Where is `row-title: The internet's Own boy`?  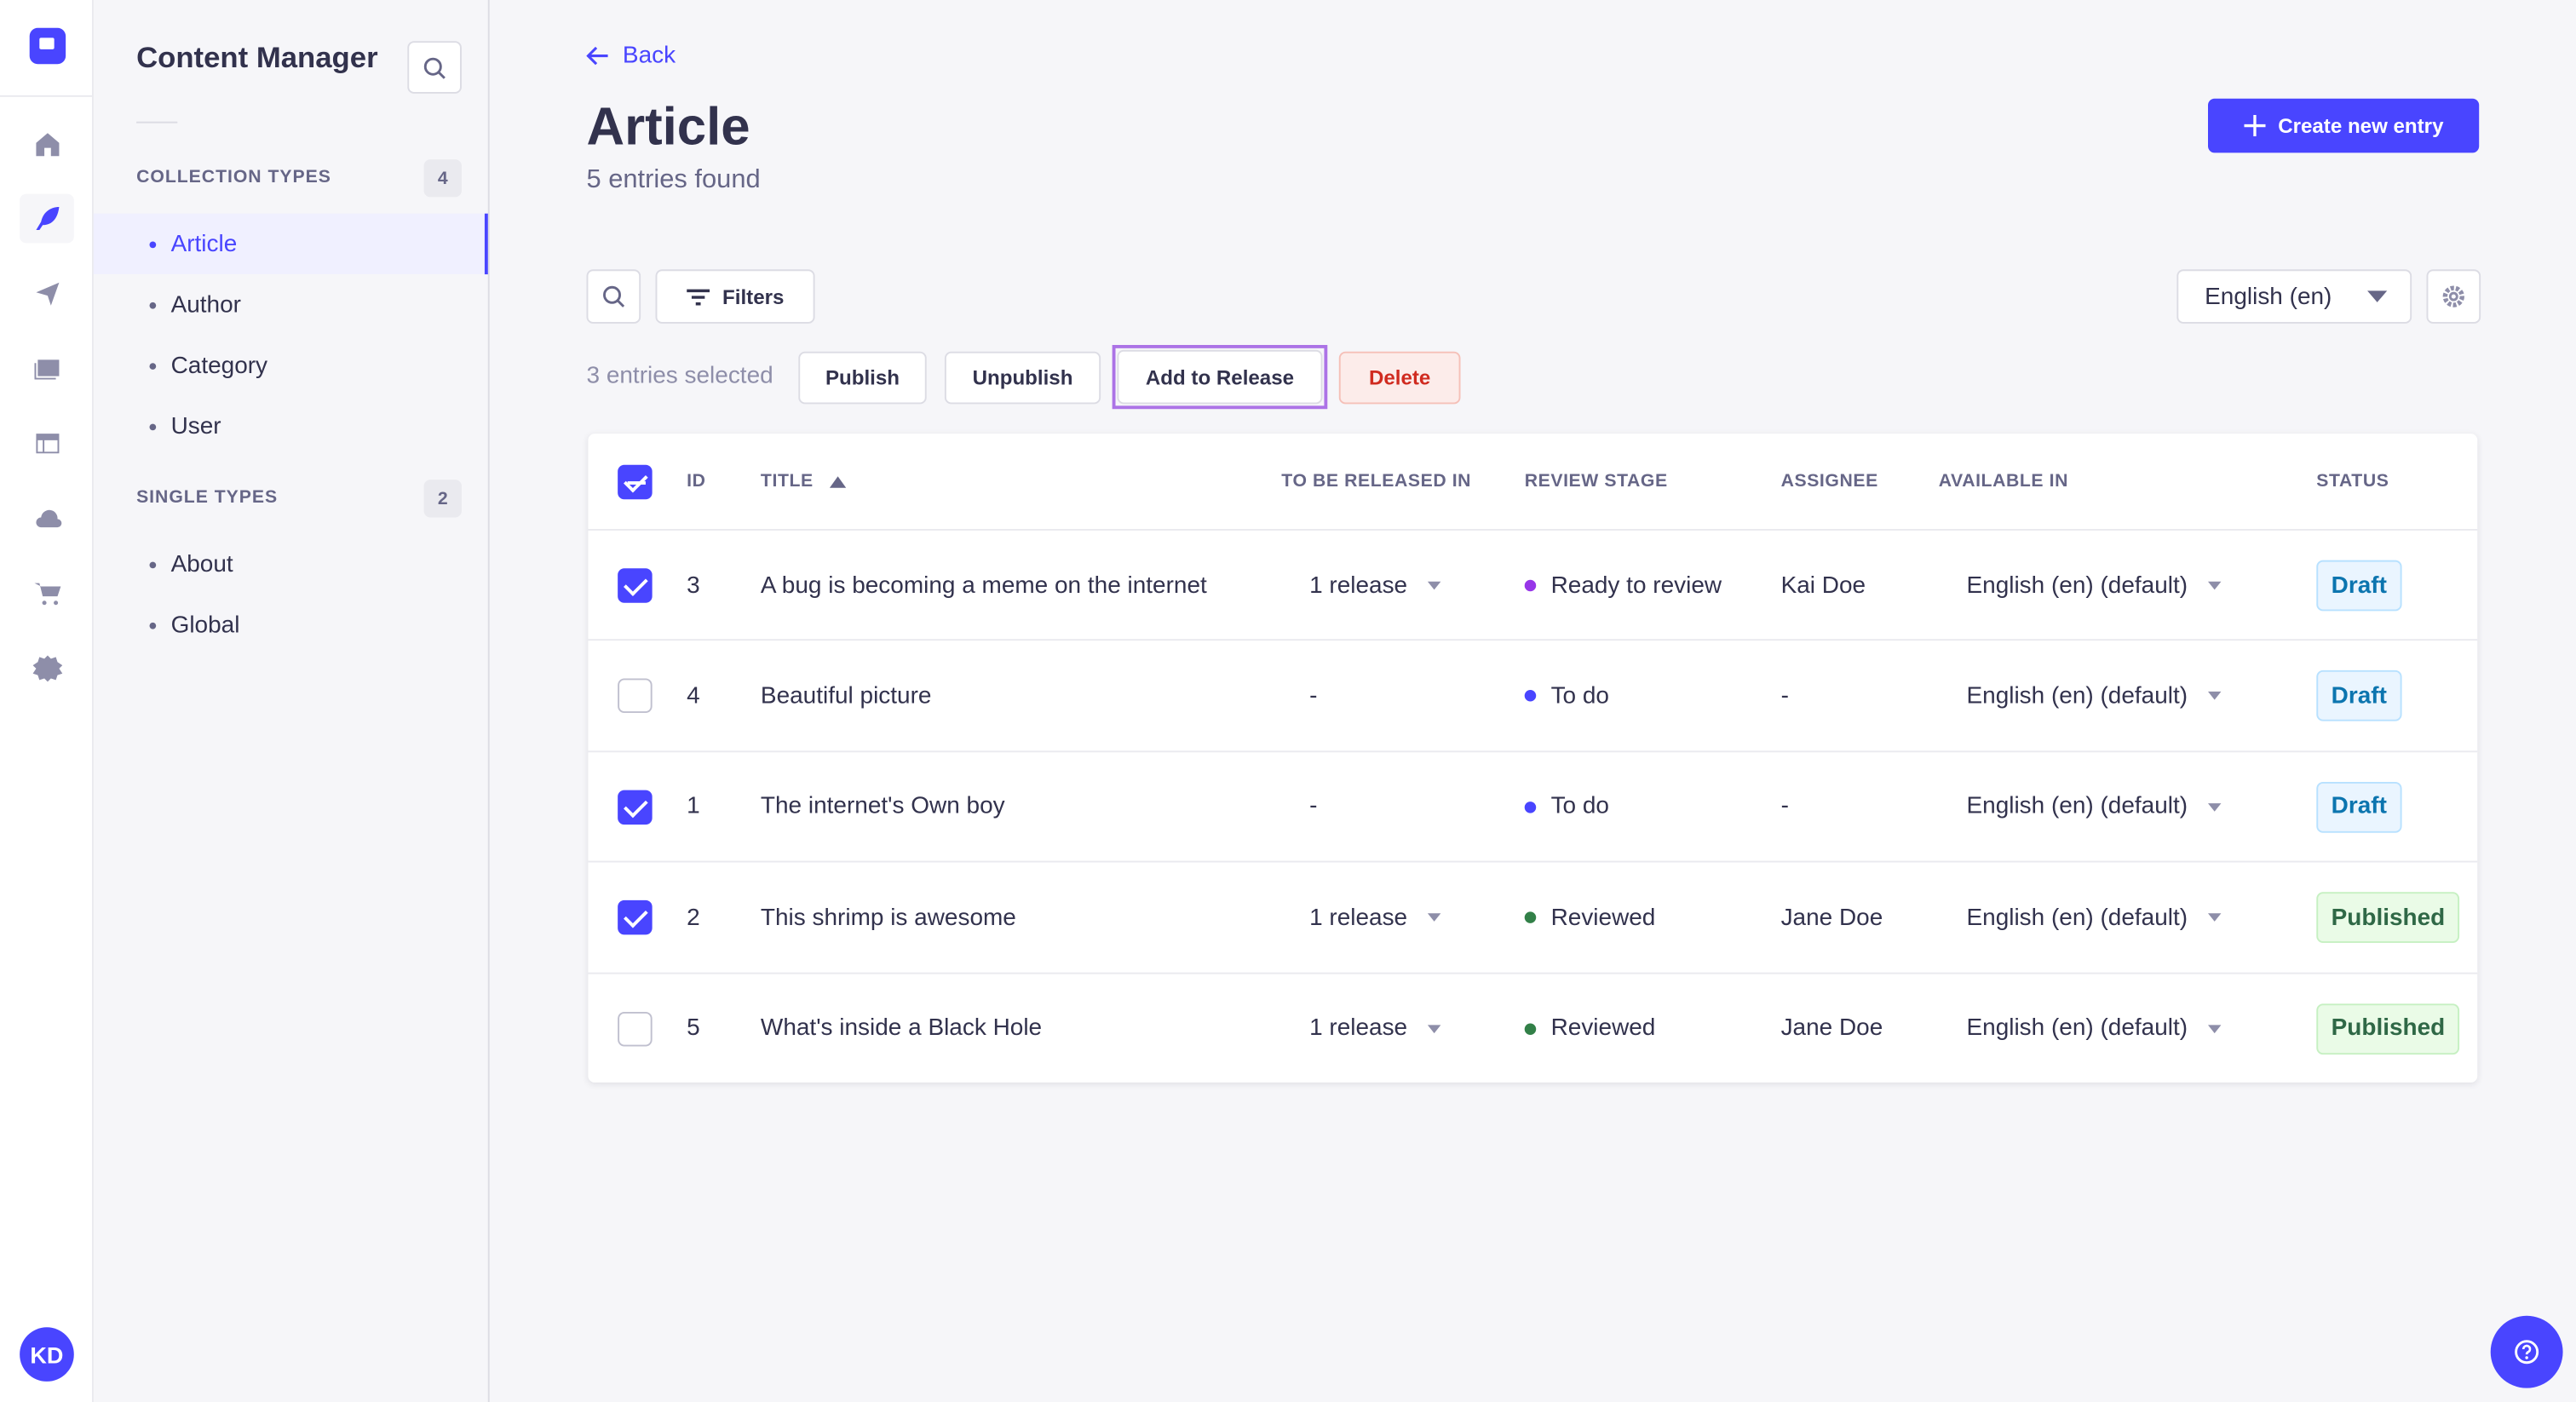
row-title: The internet's Own boy is located at coordinates (882, 807).